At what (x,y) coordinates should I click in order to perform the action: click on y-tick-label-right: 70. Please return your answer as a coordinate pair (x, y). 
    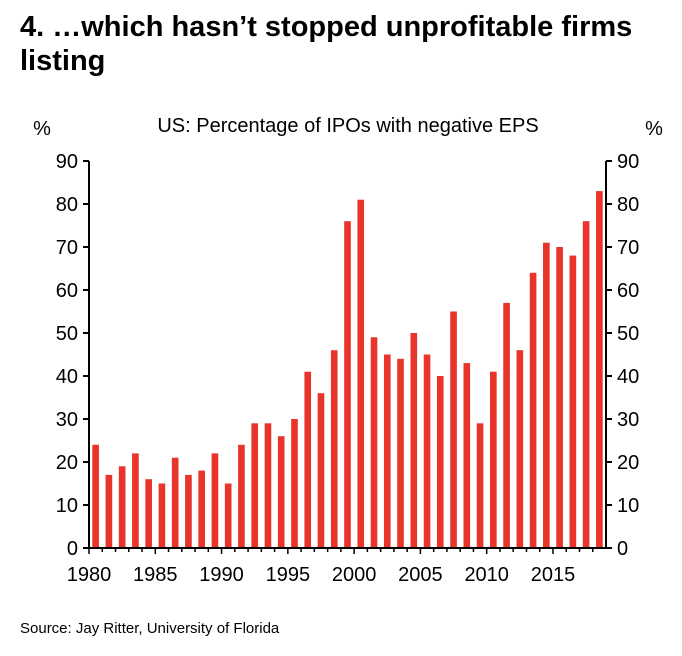
    Looking at the image, I should click on (628, 248).